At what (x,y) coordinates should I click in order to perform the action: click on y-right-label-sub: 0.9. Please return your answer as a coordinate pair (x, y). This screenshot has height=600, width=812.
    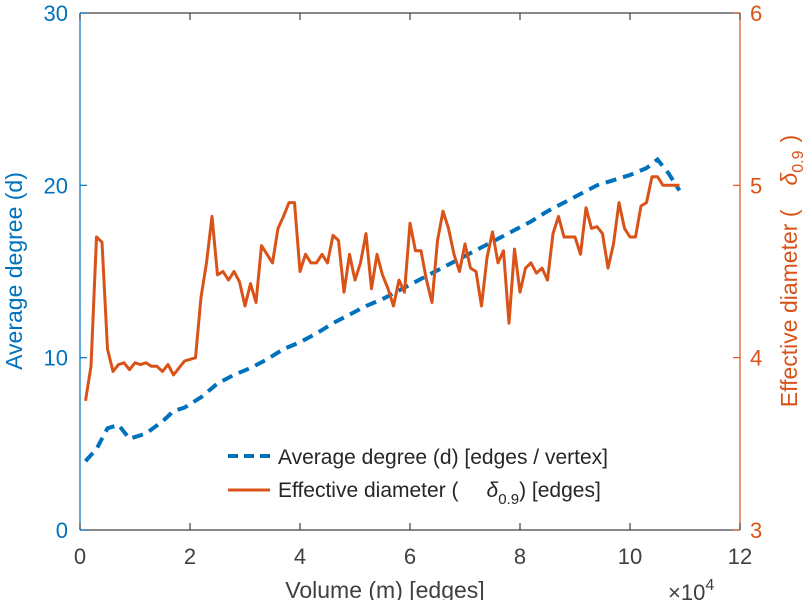
    Looking at the image, I should click on (798, 161).